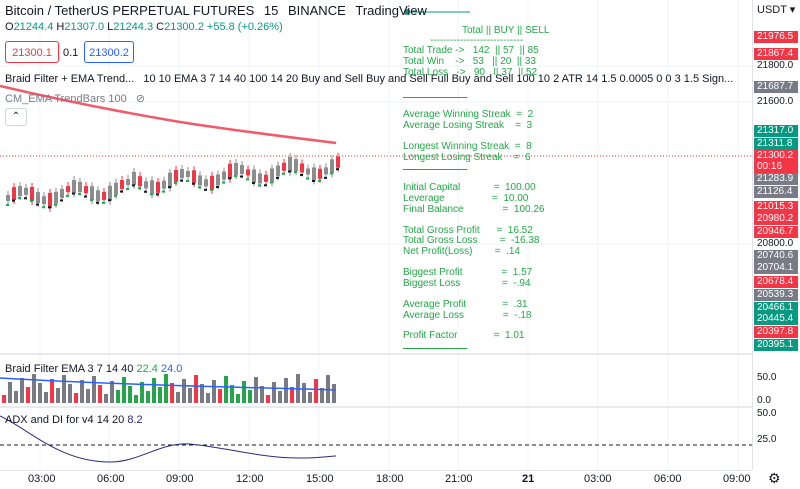  Describe the element at coordinates (776, 192) in the screenshot. I see `price-badge: 21126.4` at that location.